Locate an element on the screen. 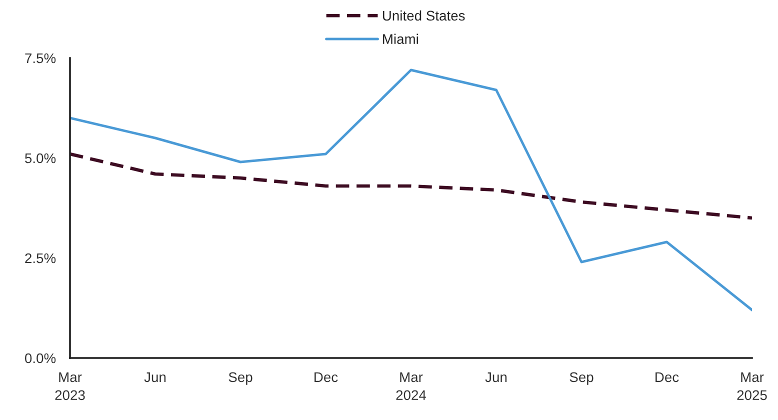 The image size is (778, 420). x-tick-label: Mar 2024 is located at coordinates (411, 386).